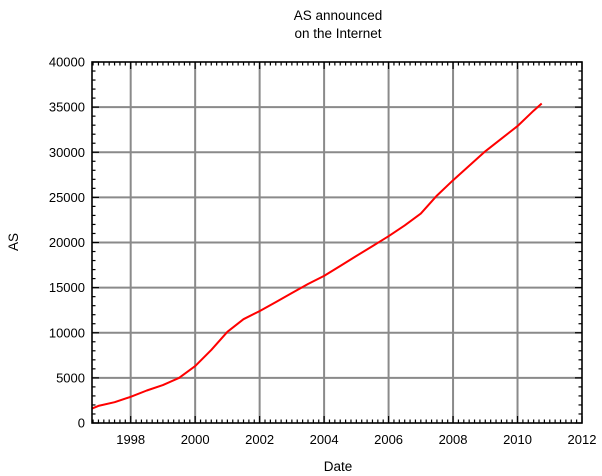  What do you see at coordinates (582, 439) in the screenshot?
I see `x-tick-label: 2012` at bounding box center [582, 439].